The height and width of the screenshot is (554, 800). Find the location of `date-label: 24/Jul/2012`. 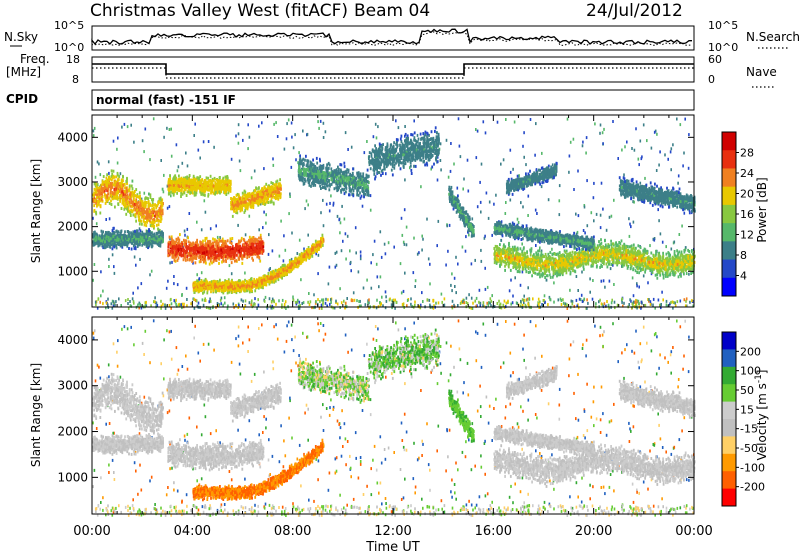

date-label: 24/Jul/2012 is located at coordinates (634, 11).